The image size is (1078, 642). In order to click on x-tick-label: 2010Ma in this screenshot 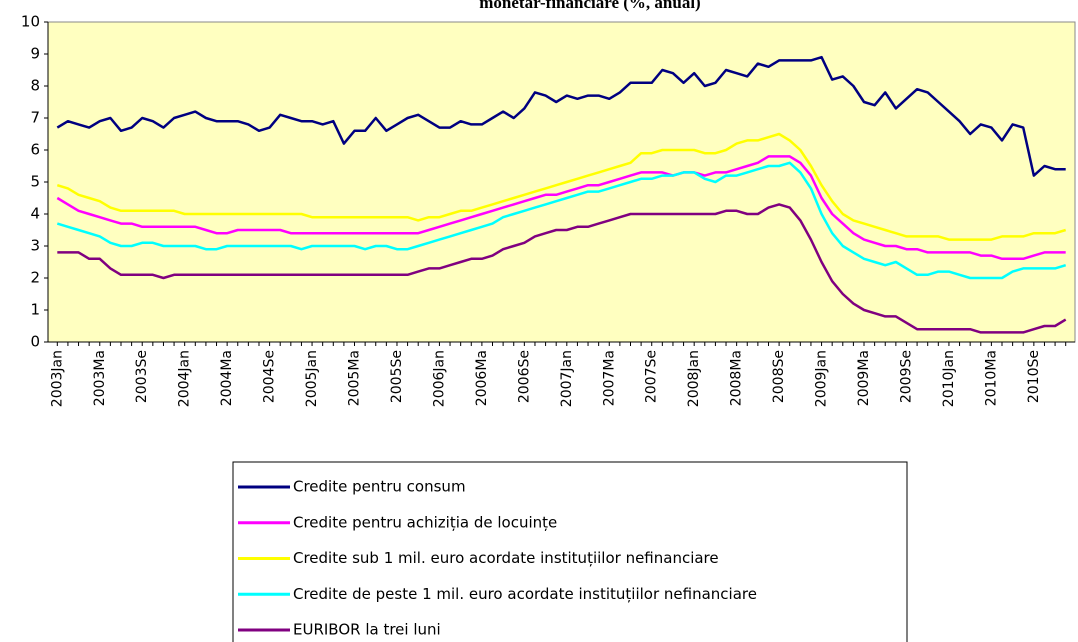, I will do `click(991, 378)`.